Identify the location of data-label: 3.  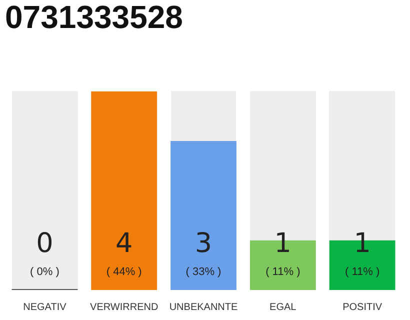
(203, 244).